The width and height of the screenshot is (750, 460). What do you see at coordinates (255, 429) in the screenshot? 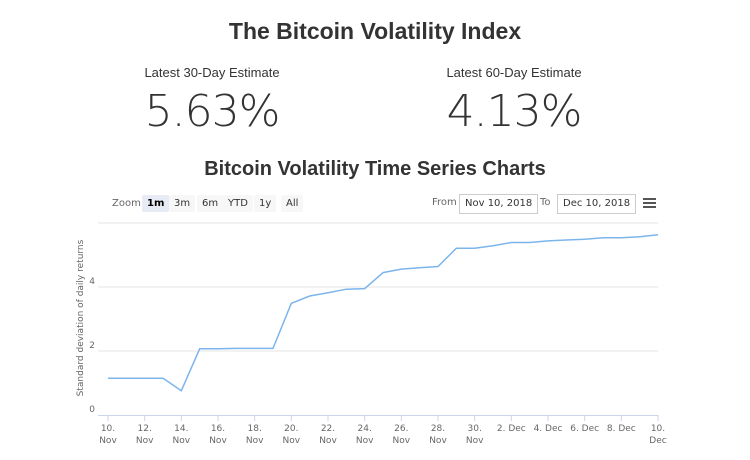
I see `x-tick-label: 18.` at bounding box center [255, 429].